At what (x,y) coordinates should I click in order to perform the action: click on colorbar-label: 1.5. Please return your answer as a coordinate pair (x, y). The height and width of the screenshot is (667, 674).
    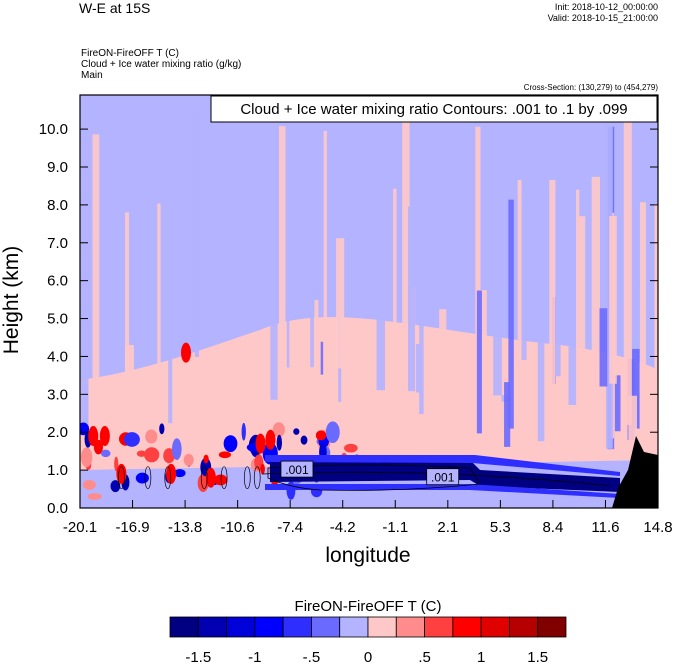
    Looking at the image, I should click on (537, 657).